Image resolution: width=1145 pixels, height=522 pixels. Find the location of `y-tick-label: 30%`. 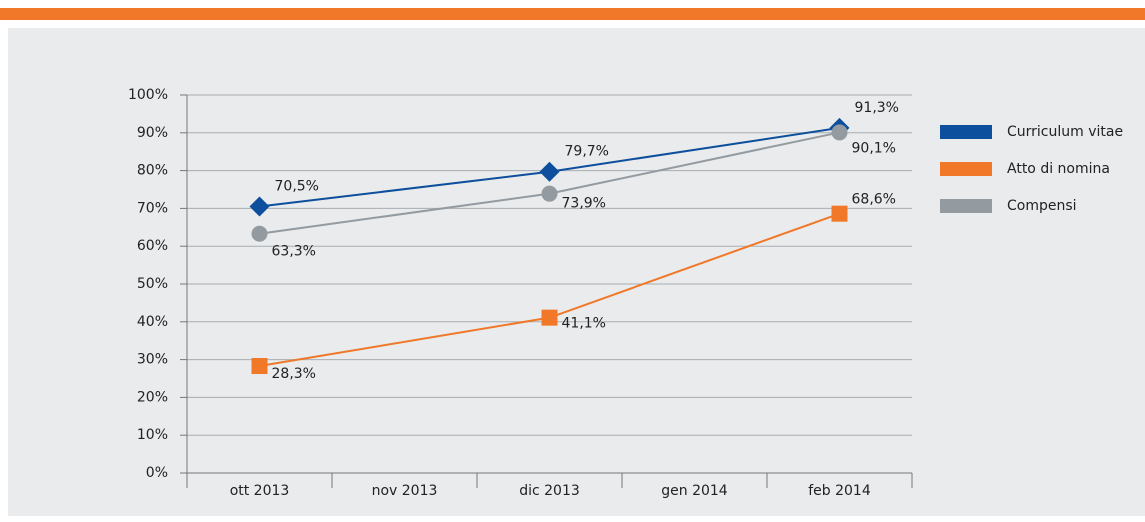

y-tick-label: 30% is located at coordinates (152, 360).